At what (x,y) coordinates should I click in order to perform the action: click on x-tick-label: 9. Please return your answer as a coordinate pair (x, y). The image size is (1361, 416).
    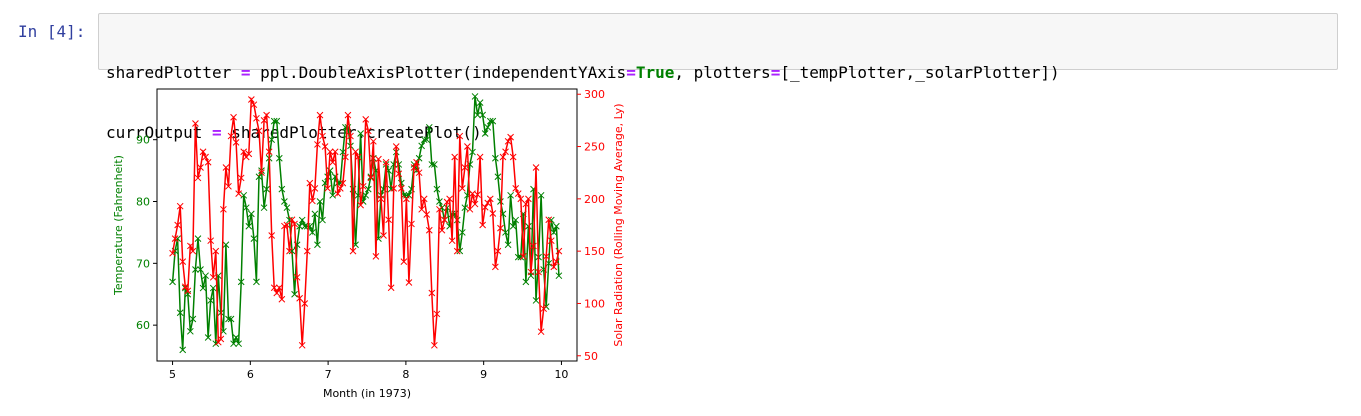
    Looking at the image, I should click on (483, 374).